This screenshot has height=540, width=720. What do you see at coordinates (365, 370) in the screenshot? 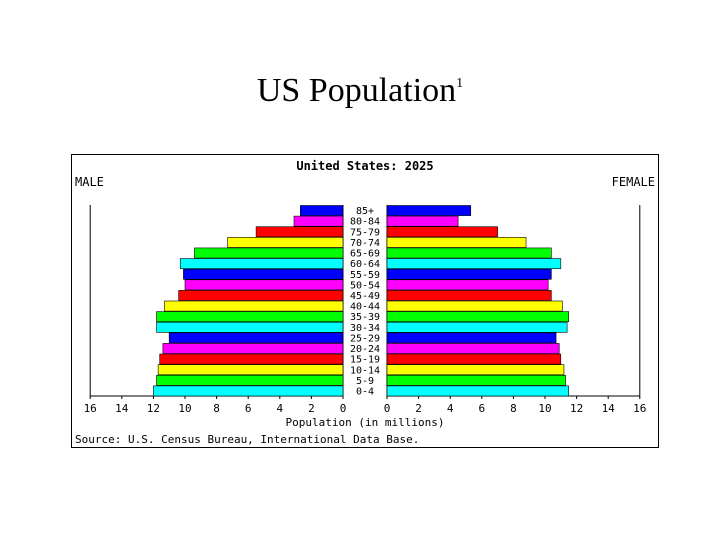
I see `age-group-label: 10-14` at bounding box center [365, 370].